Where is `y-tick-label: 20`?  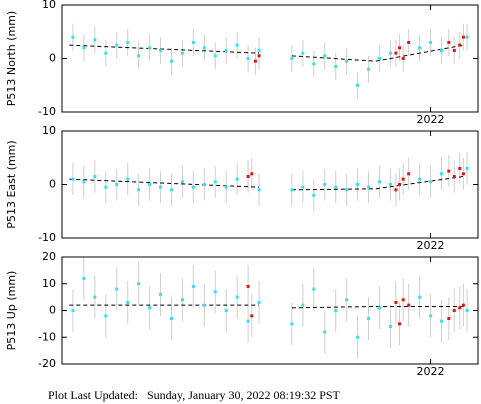
y-tick-label: 20 is located at coordinates (49, 256).